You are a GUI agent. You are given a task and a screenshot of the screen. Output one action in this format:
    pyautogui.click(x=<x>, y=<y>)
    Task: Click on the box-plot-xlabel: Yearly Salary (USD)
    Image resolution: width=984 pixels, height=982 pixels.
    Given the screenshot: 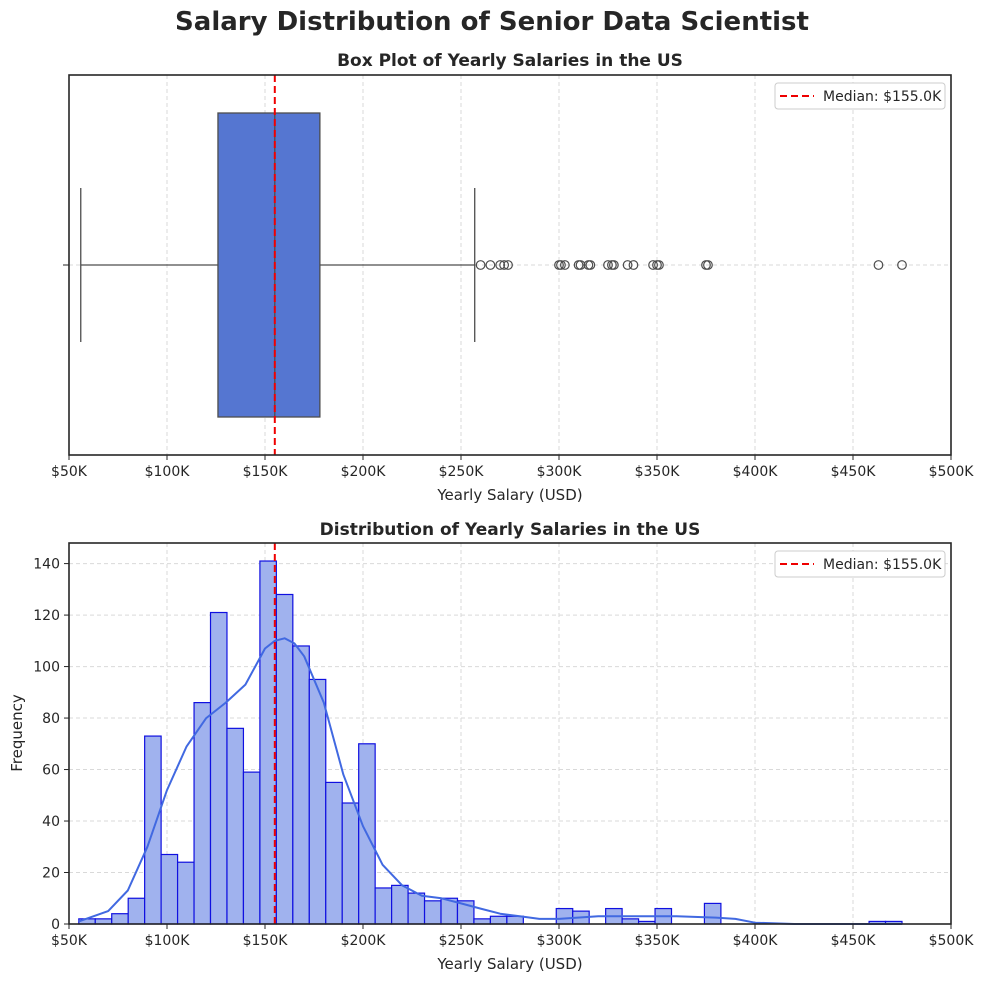 What is the action you would take?
    pyautogui.click(x=509, y=495)
    